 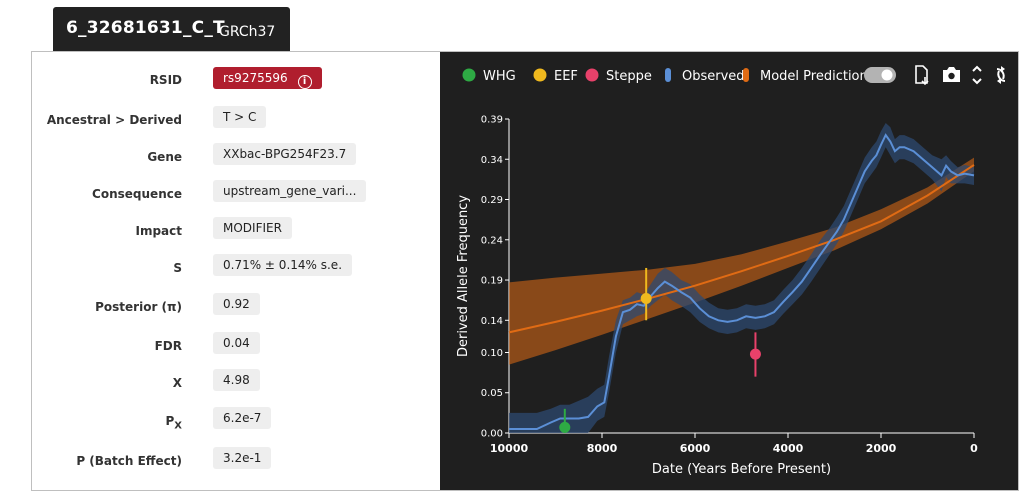 I want to click on impact-value: MODIFIER, so click(x=252, y=228).